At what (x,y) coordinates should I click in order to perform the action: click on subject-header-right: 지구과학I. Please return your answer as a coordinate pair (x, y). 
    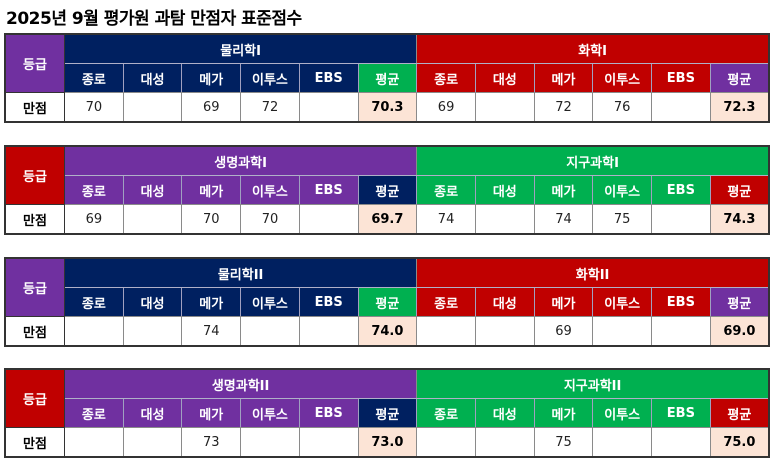
    Looking at the image, I should click on (593, 160).